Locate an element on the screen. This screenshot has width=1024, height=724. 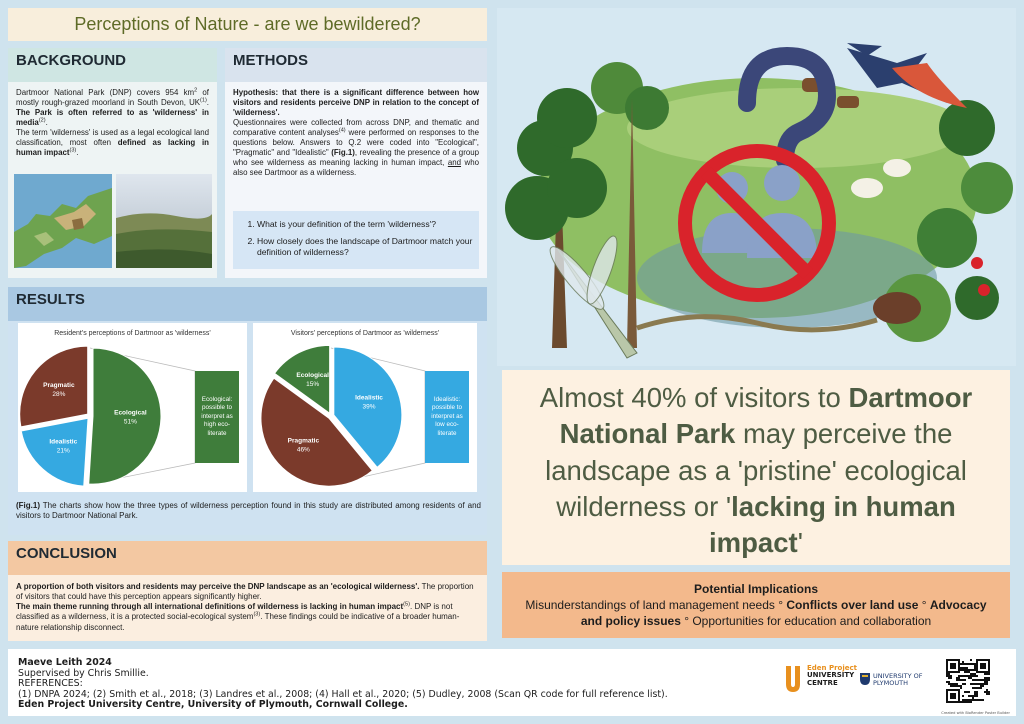
text-run: (3) is located at coordinates (257, 614).